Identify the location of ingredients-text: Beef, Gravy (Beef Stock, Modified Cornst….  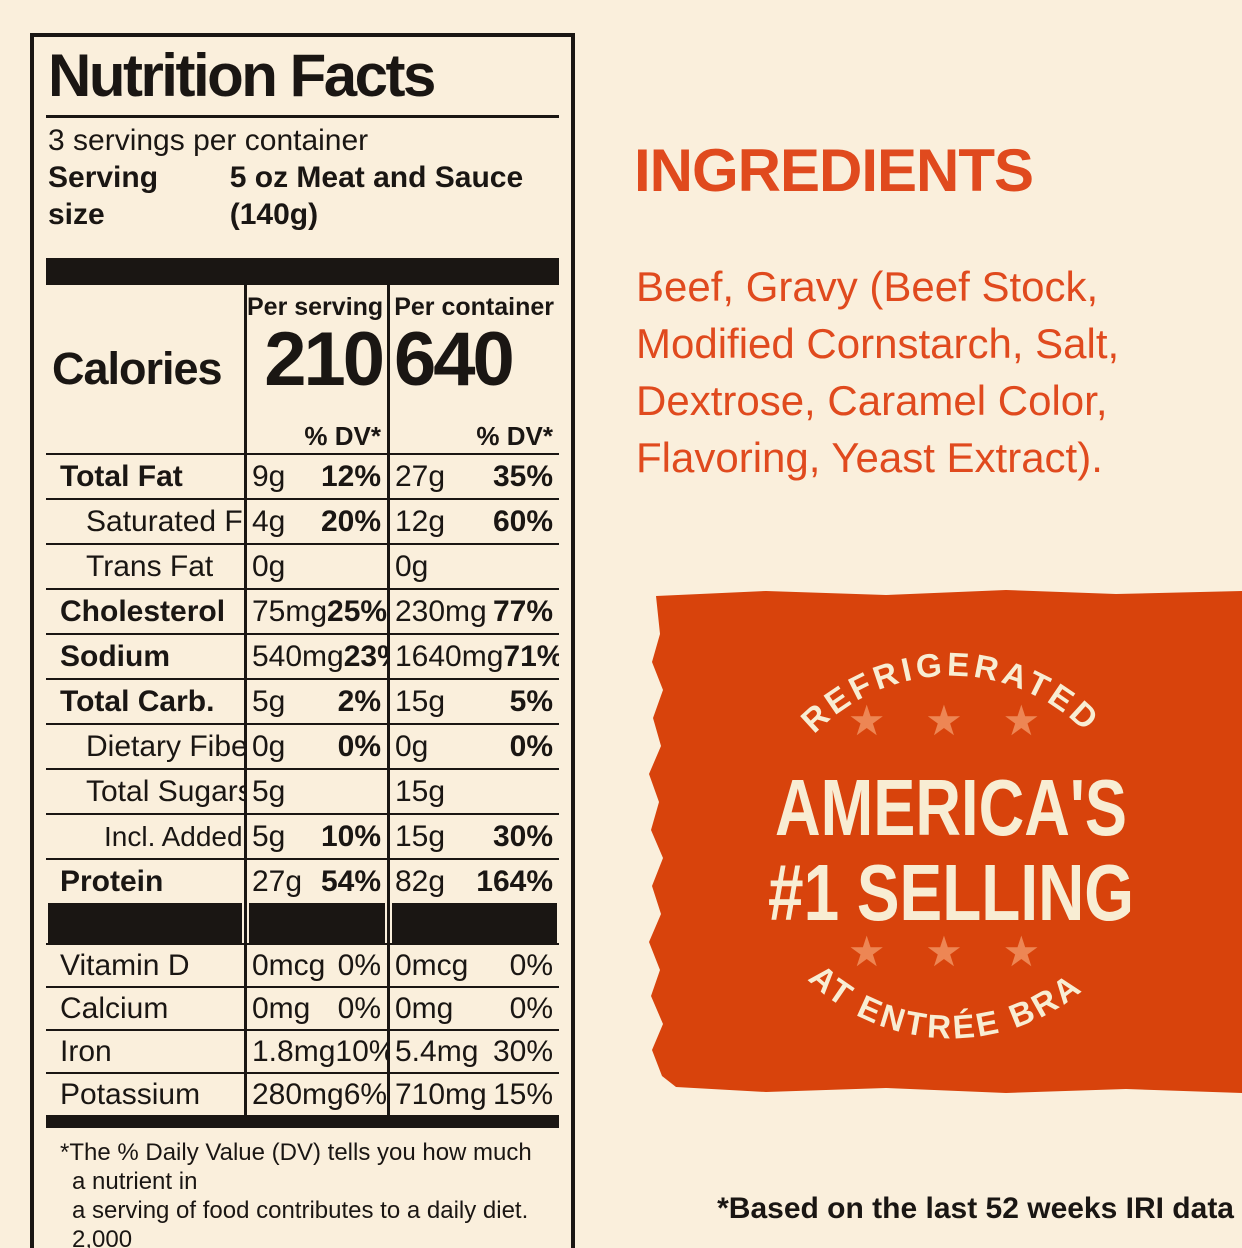
(878, 372).